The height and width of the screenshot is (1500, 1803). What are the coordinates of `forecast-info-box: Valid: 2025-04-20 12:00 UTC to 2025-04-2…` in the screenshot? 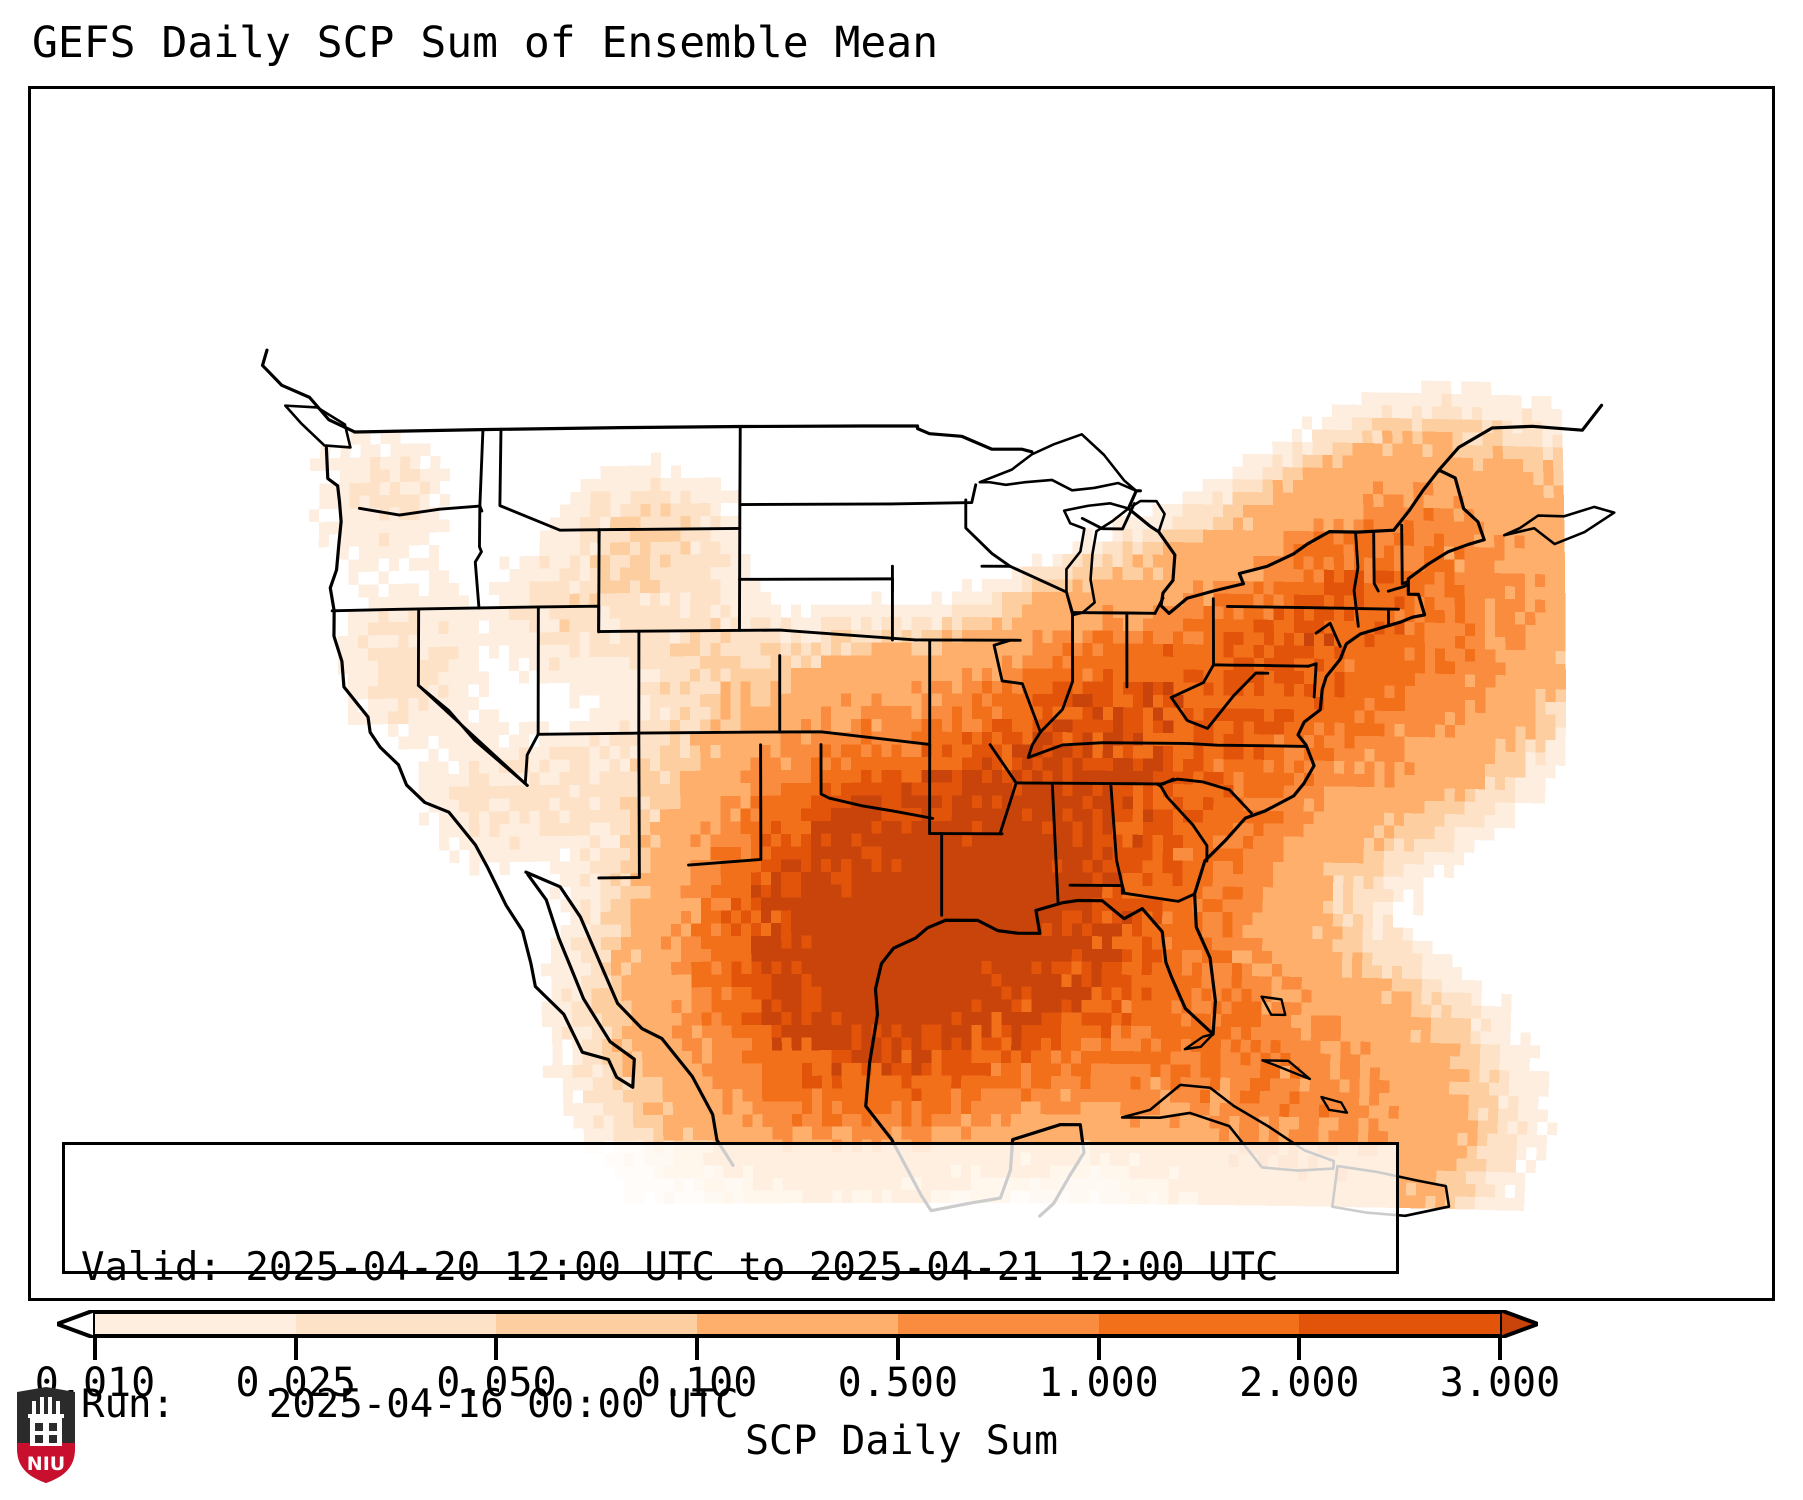 It's located at (730, 1284).